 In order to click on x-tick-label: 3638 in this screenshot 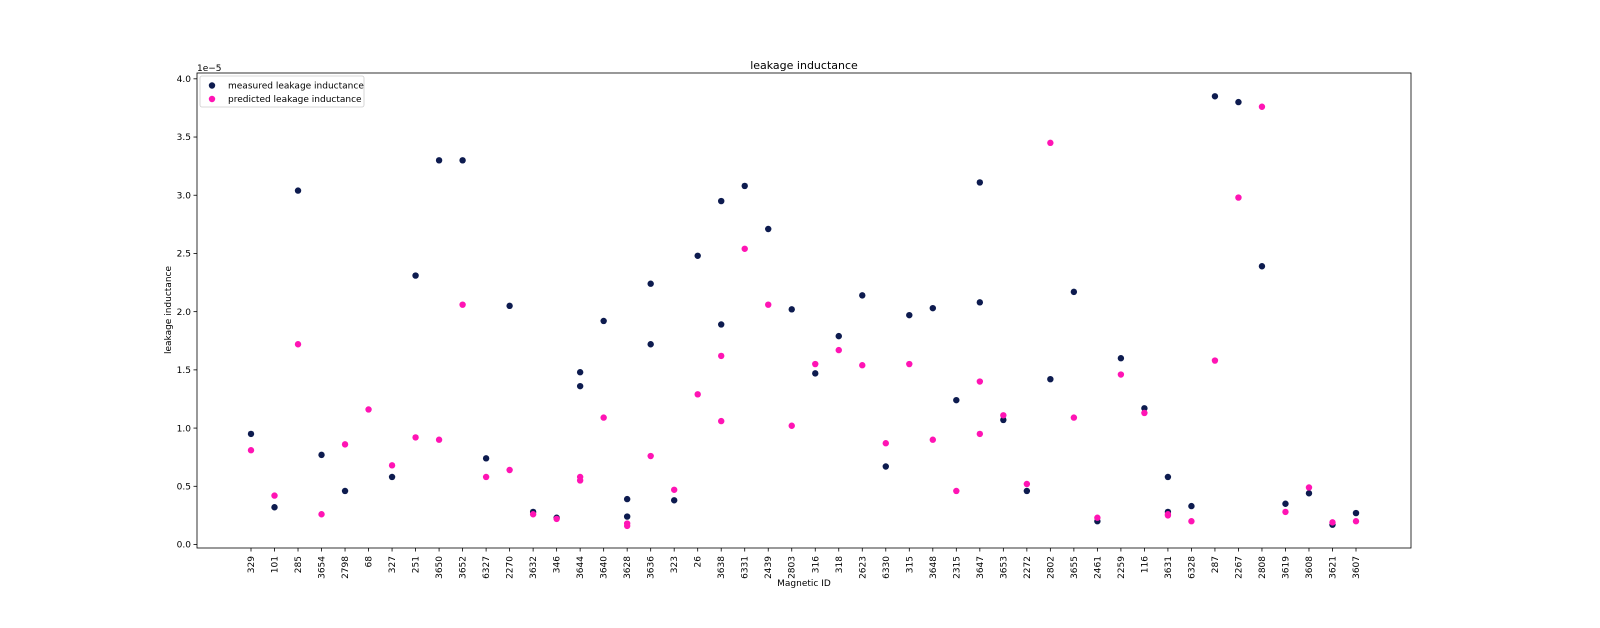, I will do `click(722, 567)`.